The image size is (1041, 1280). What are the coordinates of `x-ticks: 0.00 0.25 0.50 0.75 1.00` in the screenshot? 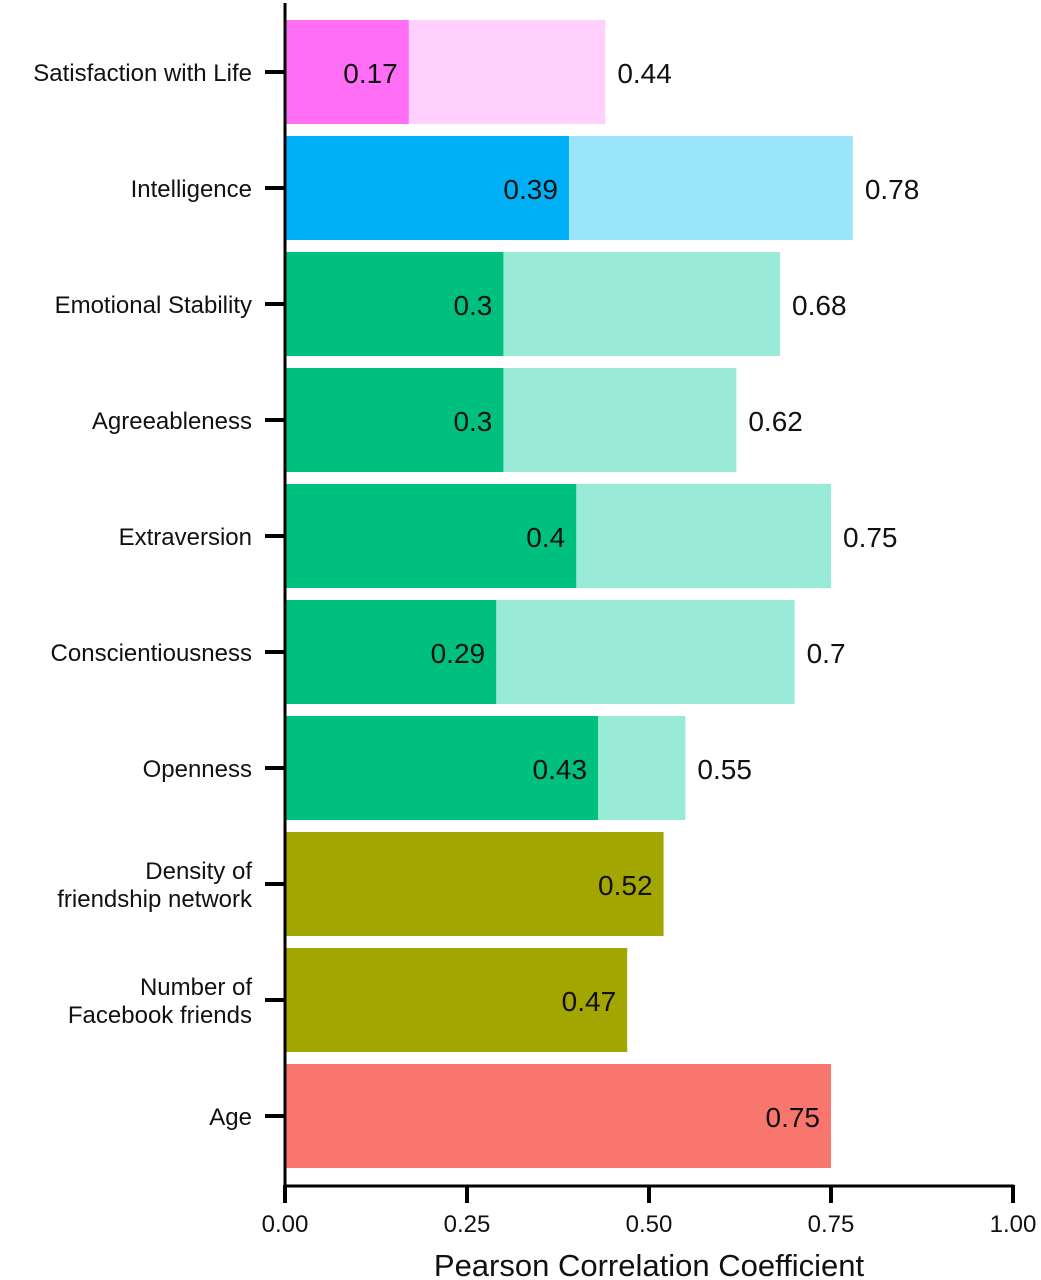 It's located at (649, 1211).